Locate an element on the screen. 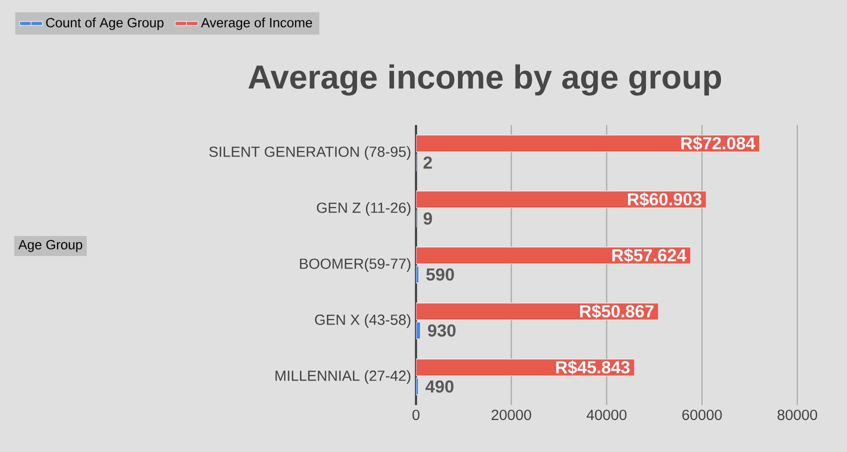 The height and width of the screenshot is (452, 847). x-tick-label: 80000 is located at coordinates (798, 415).